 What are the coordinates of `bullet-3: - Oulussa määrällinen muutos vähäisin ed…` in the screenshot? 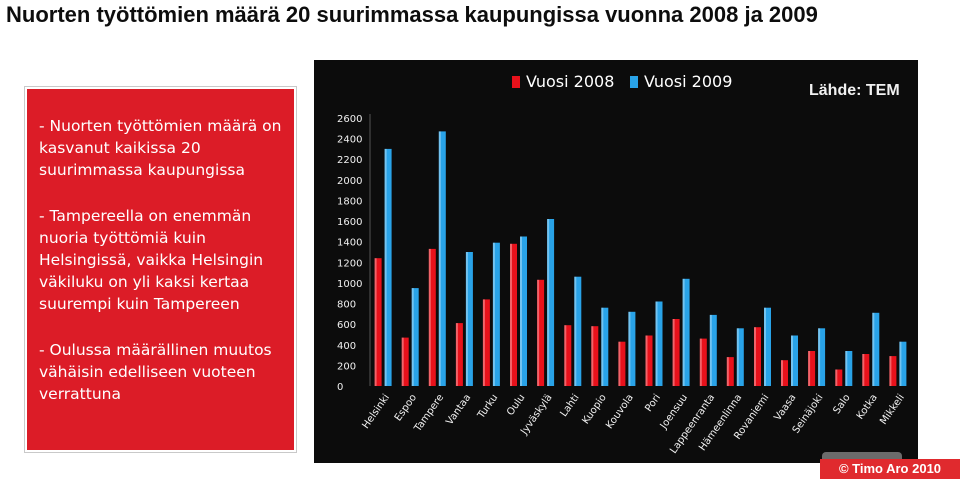 It's located at (155, 372).